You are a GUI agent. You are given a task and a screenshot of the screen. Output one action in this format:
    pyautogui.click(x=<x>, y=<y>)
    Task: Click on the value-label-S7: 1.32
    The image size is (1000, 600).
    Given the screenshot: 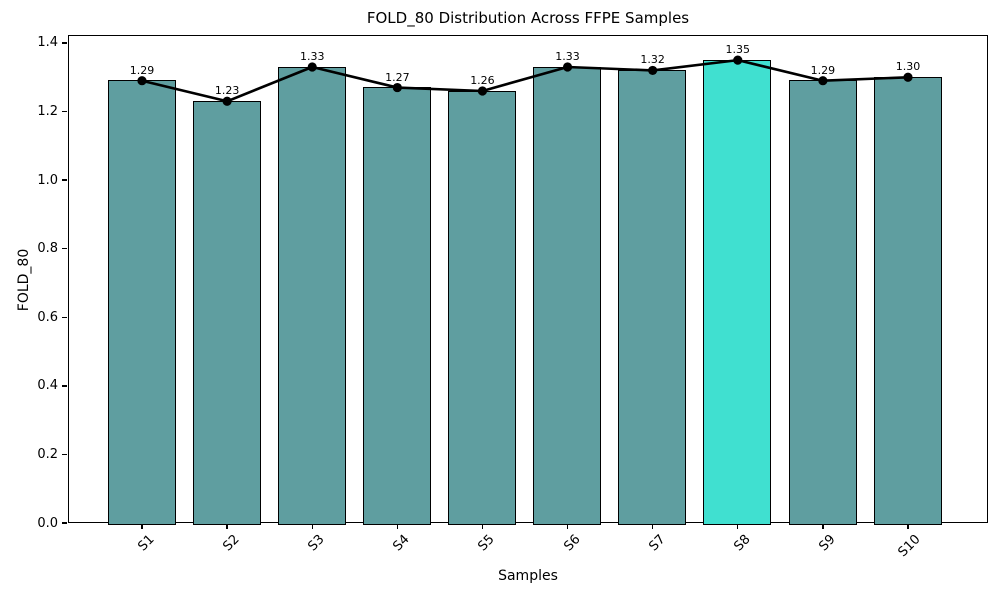 What is the action you would take?
    pyautogui.click(x=652, y=60)
    